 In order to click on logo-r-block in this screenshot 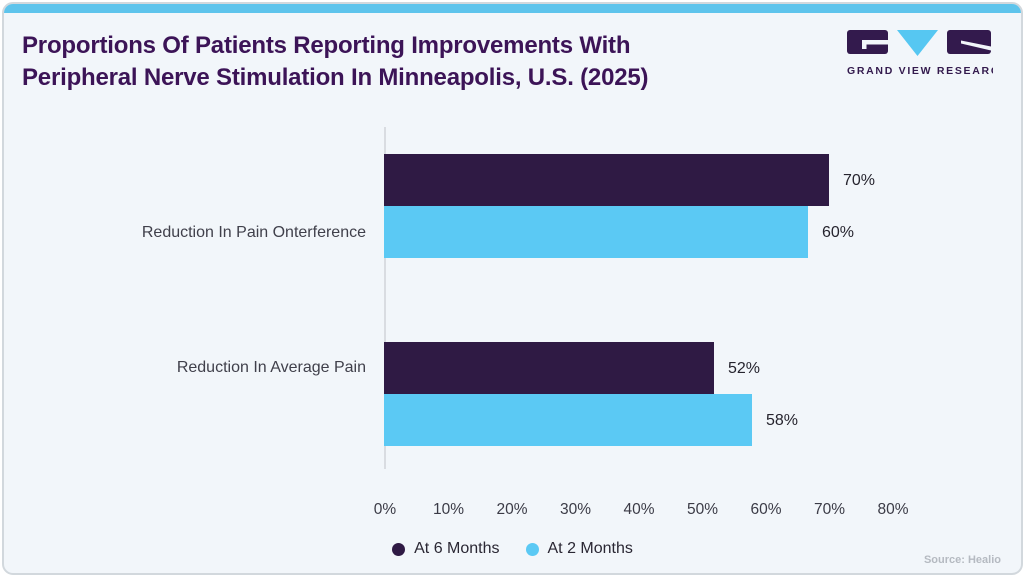, I will do `click(969, 42)`.